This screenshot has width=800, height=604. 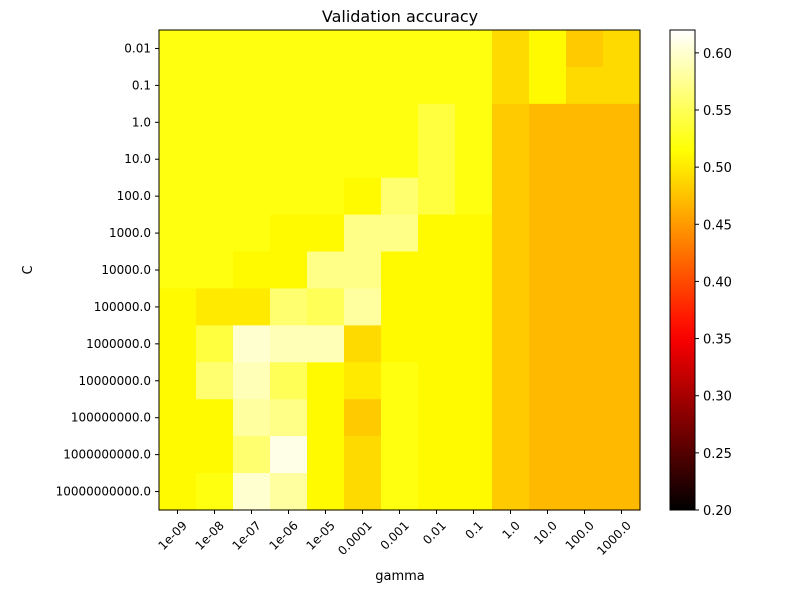 I want to click on x-tick-label: 1.0, so click(x=510, y=529).